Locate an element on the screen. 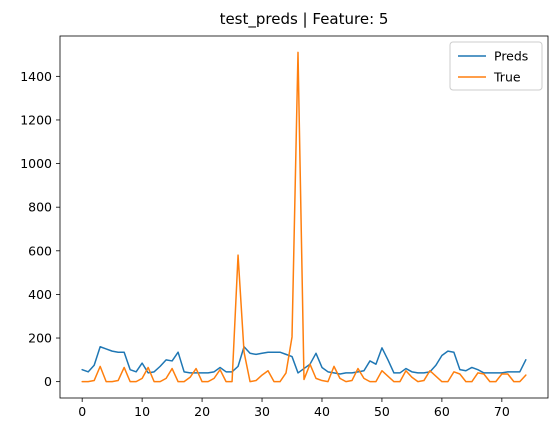  x-tick-label: 10 is located at coordinates (142, 411).